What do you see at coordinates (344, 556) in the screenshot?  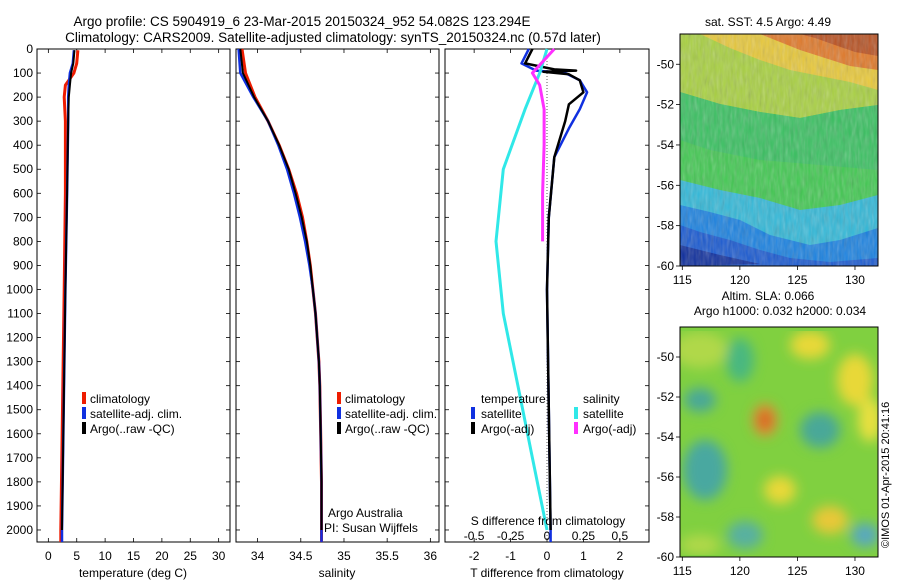 I see `x-tick-label: 35` at bounding box center [344, 556].